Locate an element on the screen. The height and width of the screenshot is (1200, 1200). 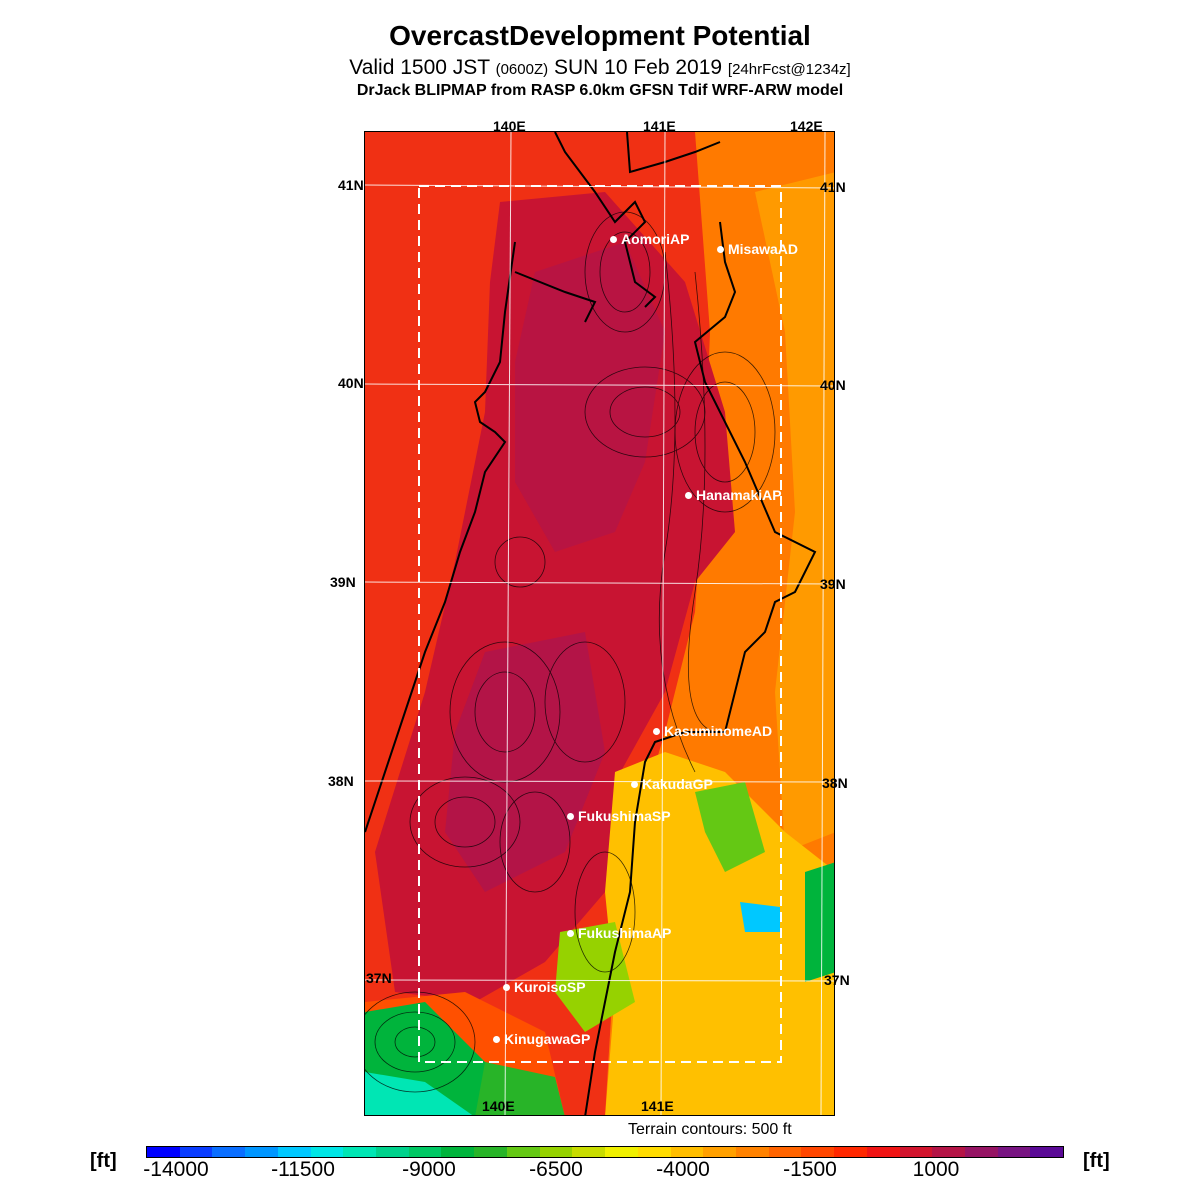
central-highland is located at coordinates (525, 762).